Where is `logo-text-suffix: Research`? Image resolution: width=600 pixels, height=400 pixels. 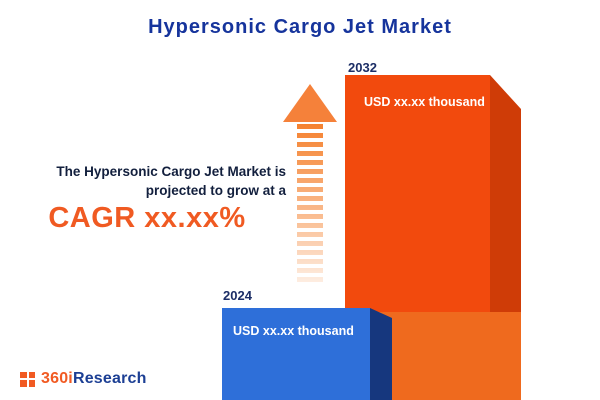
logo-text-suffix: Research is located at coordinates (109, 378).